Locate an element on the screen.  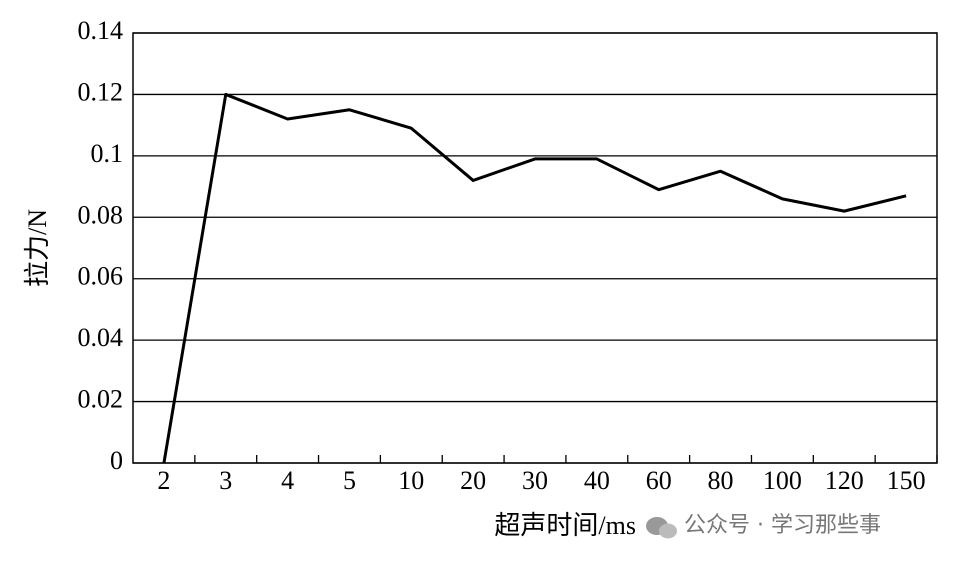
x-tick-label: 60 is located at coordinates (659, 480).